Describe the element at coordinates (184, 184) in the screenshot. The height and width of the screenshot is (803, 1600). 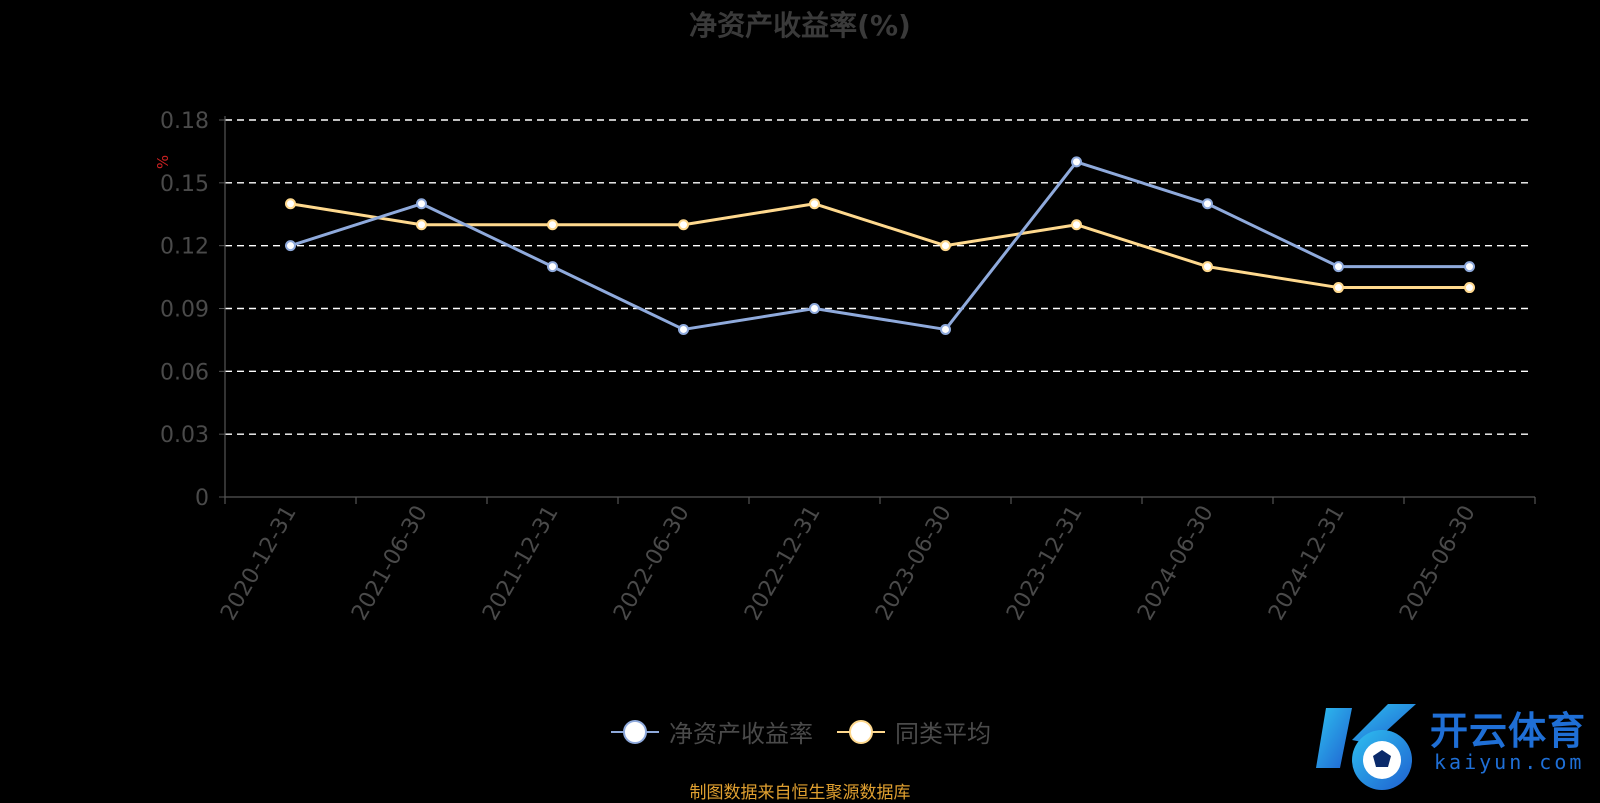
I see `y-tick-label: 0.15` at that location.